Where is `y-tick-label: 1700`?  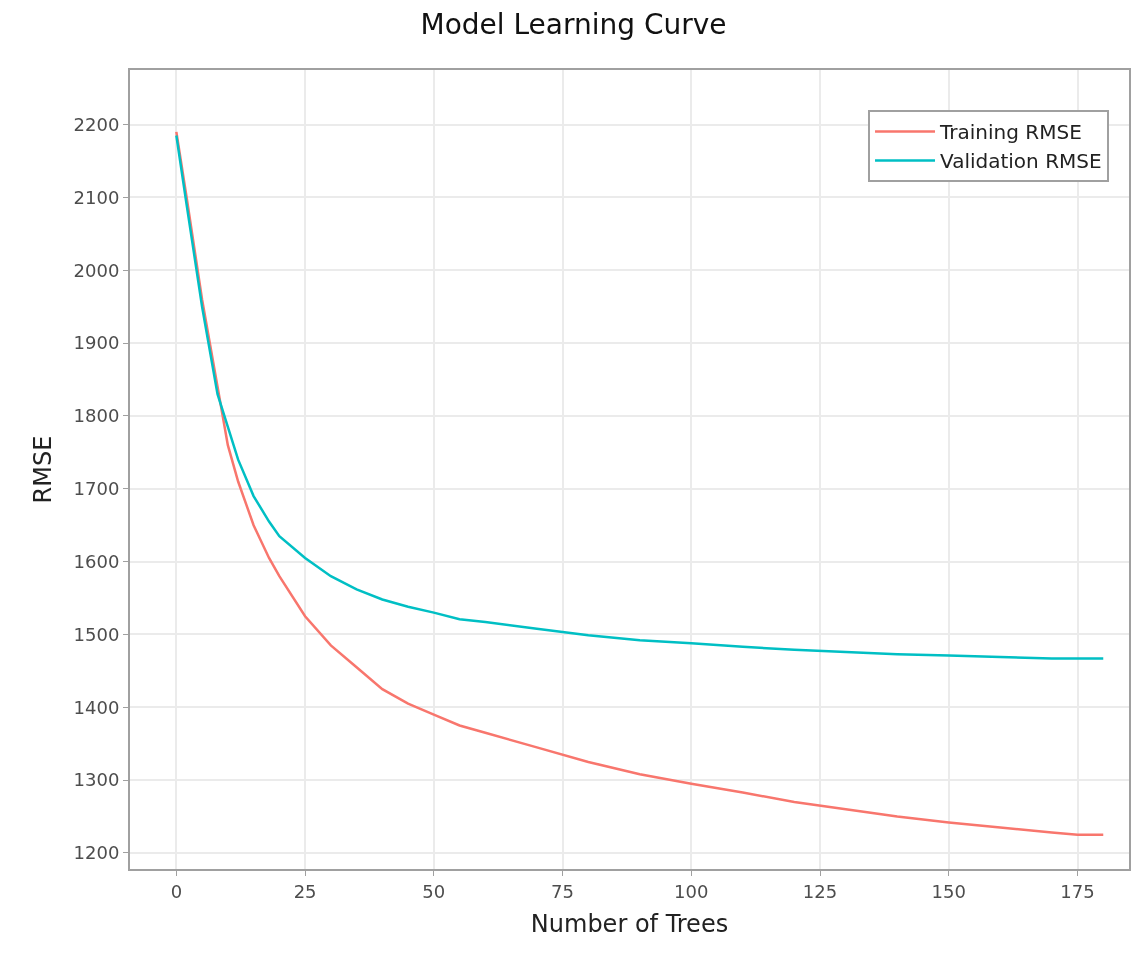 y-tick-label: 1700 is located at coordinates (96, 489).